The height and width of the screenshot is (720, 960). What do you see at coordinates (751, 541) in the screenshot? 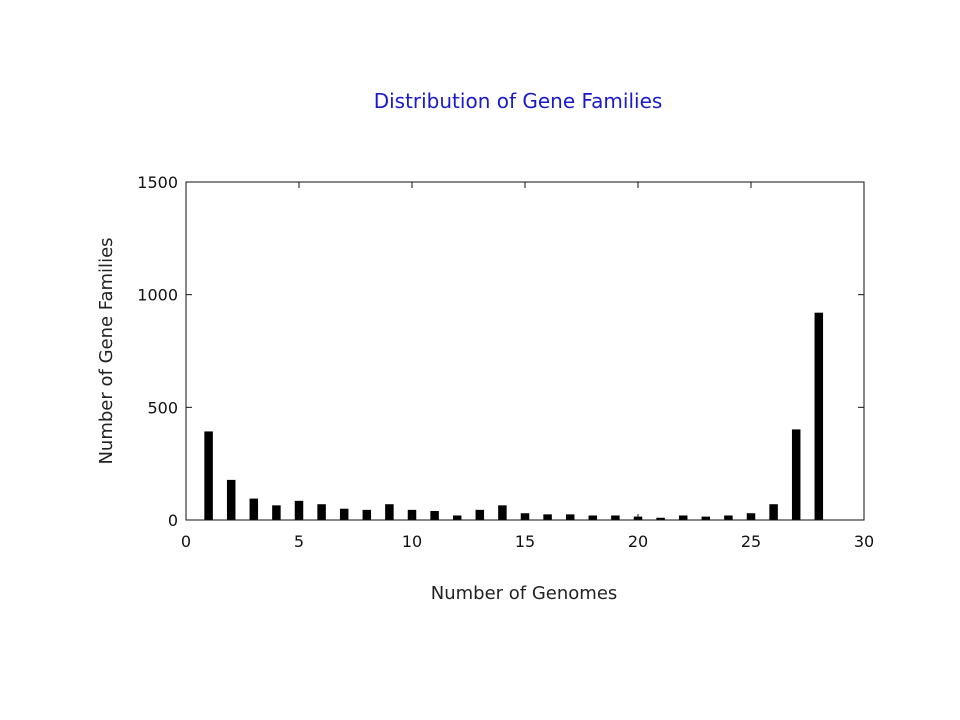
I see `x-tick-label-25: 25` at bounding box center [751, 541].